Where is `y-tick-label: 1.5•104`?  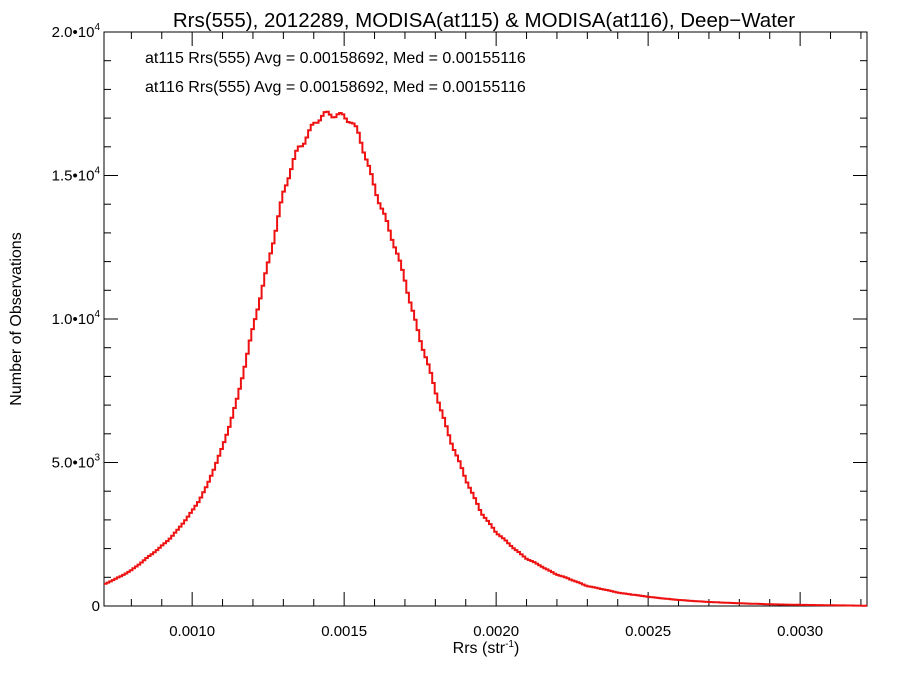 y-tick-label: 1.5•104 is located at coordinates (76, 175).